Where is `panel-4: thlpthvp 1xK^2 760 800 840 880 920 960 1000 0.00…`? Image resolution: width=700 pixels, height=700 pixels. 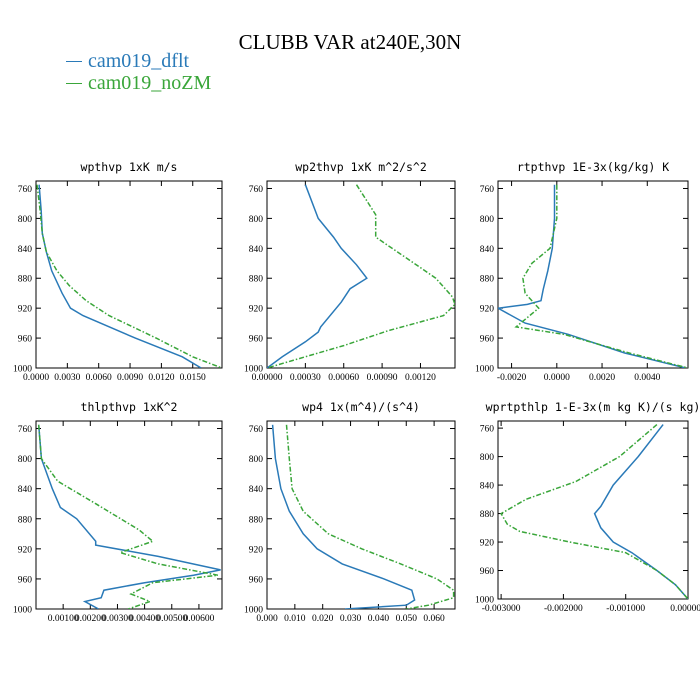
panel-4: thlpthvp 1xK^2 760 800 840 880 920 960 1000 0.00… is located at coordinates (118, 512).